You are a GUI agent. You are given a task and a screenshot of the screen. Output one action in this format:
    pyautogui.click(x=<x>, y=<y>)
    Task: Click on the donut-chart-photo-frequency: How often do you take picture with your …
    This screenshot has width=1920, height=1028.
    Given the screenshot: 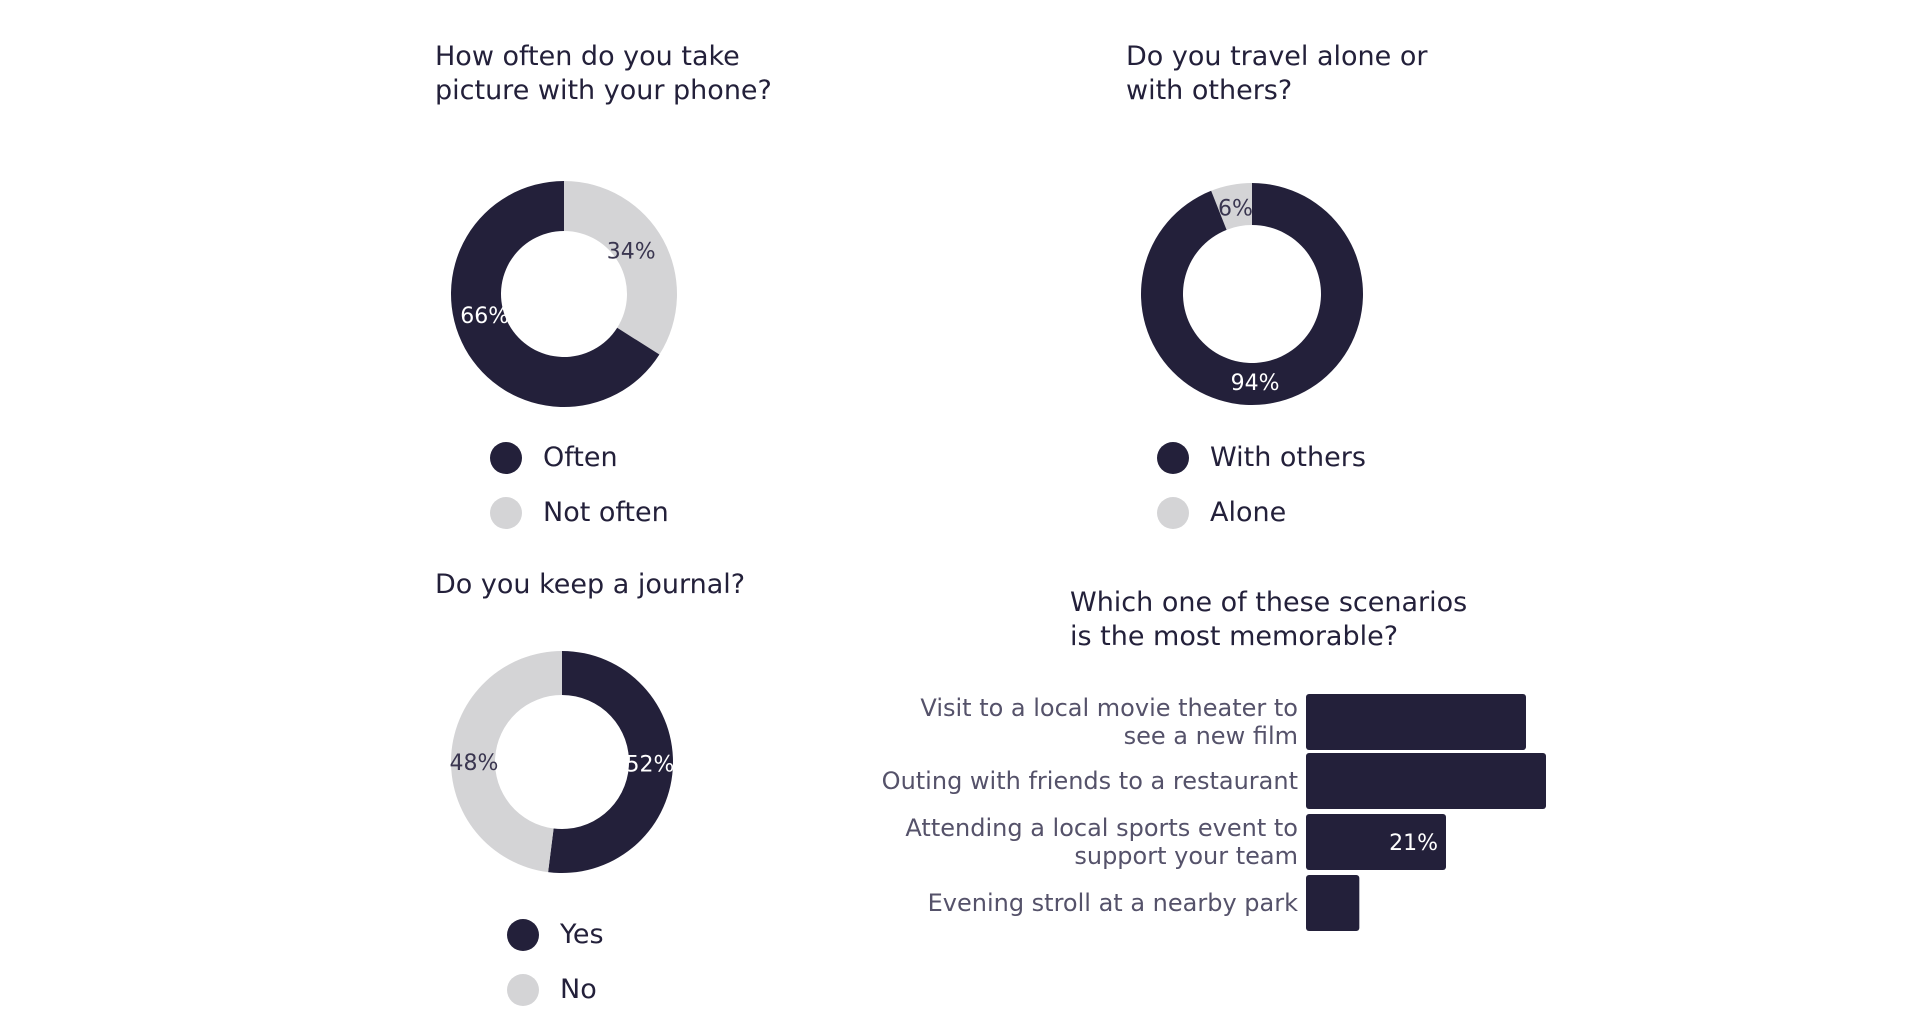 What is the action you would take?
    pyautogui.click(x=615, y=285)
    